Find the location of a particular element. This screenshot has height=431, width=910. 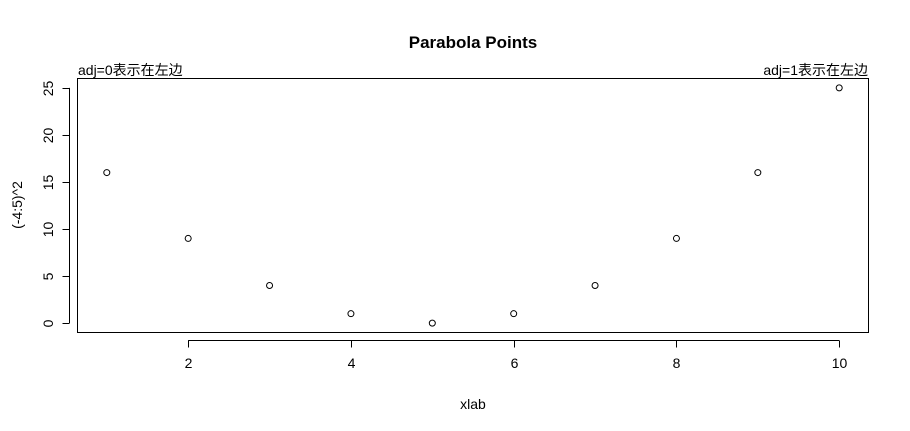

annotation-right: adj=1表示在左边 is located at coordinates (815, 70).